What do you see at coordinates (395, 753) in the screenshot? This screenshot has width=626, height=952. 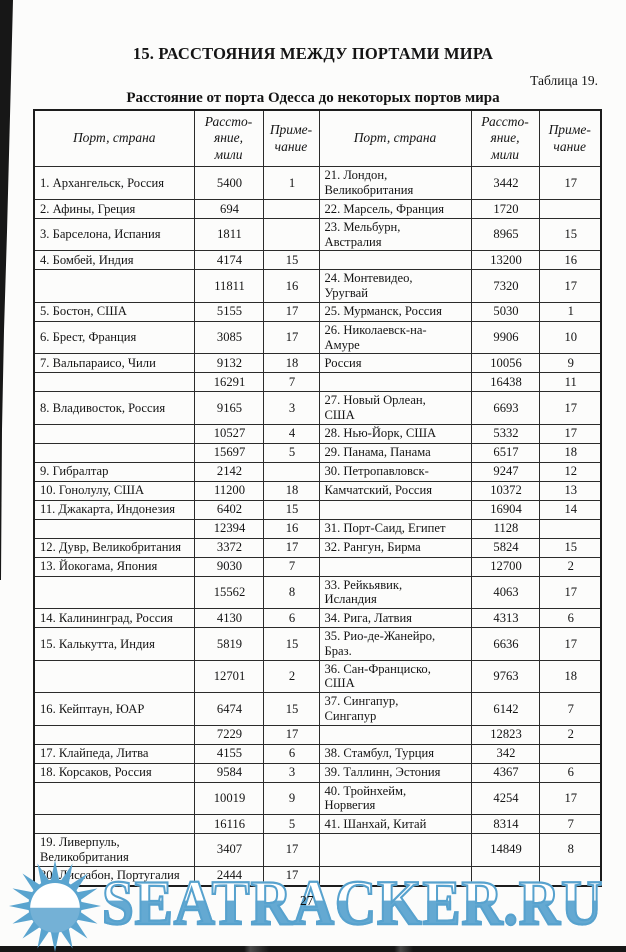 I see `port-cell: 38. Стамбул, Турция` at bounding box center [395, 753].